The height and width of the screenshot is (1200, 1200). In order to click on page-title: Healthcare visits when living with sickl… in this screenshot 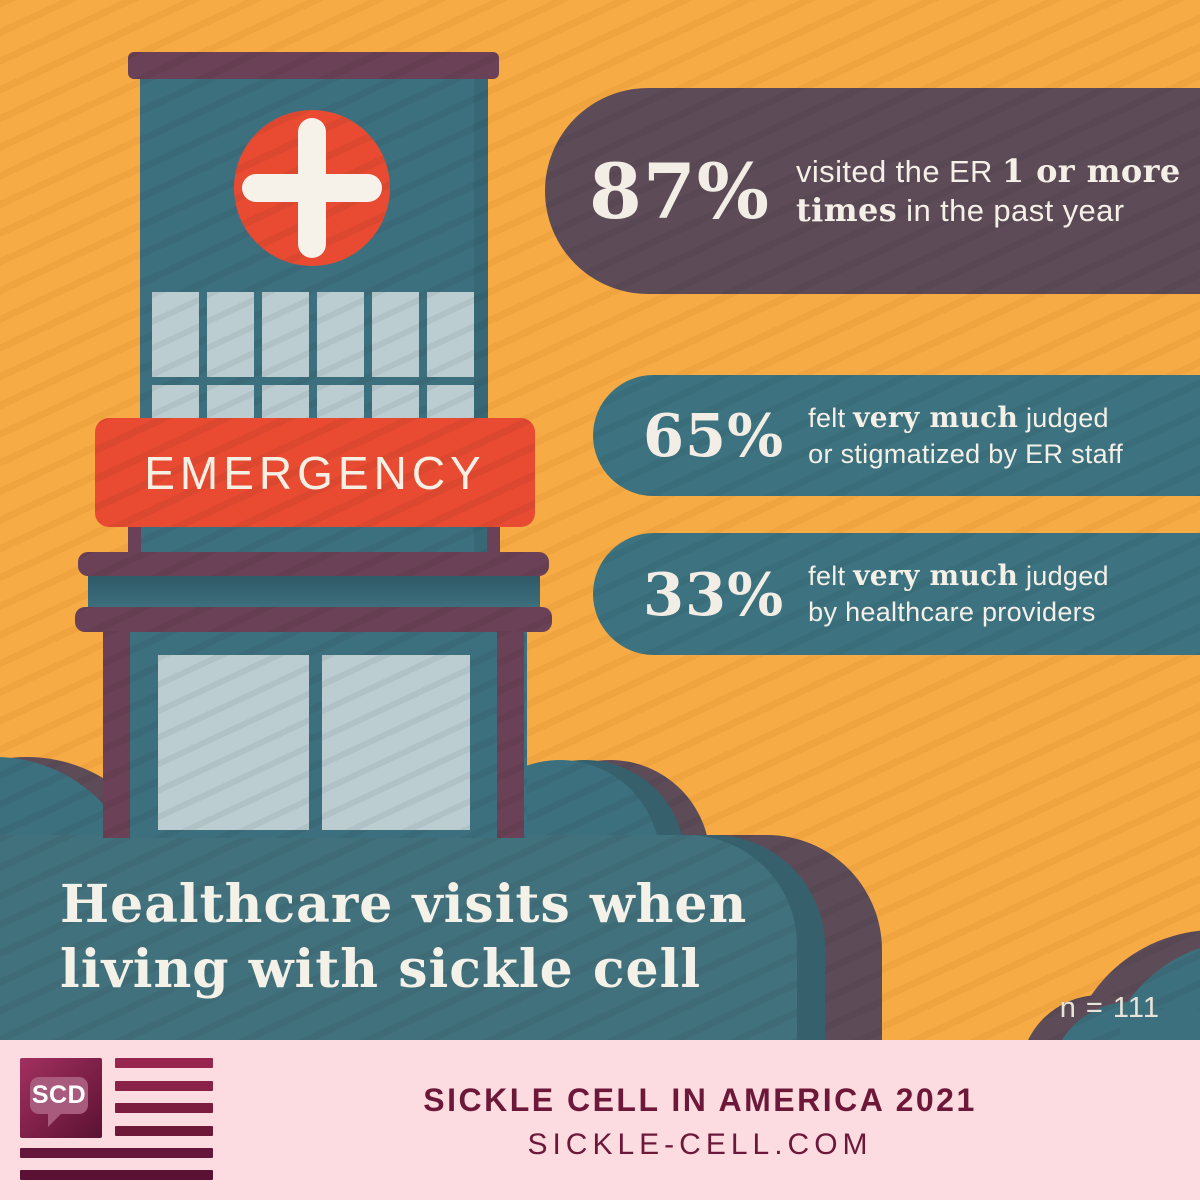, I will do `click(440, 937)`.